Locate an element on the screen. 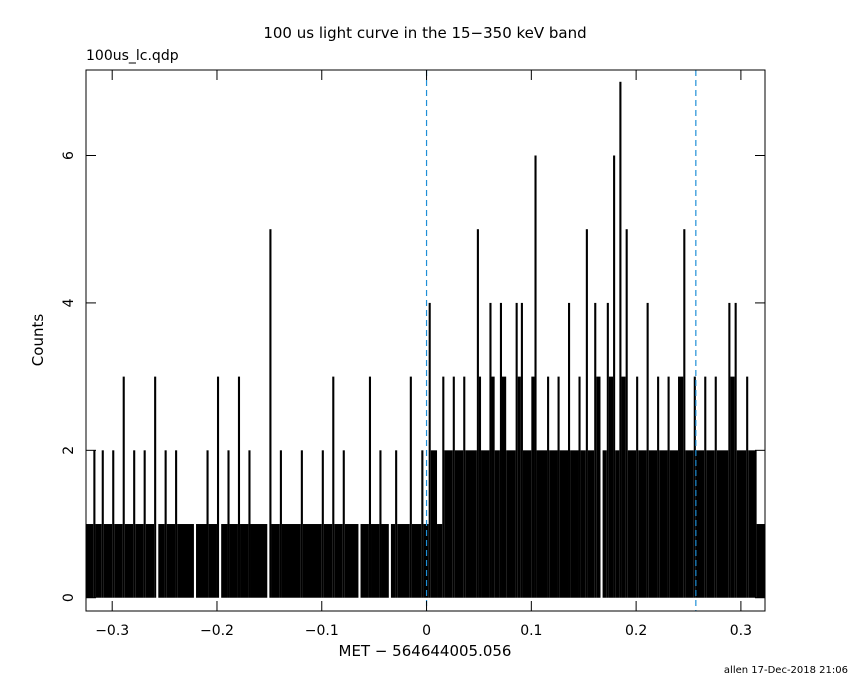 This screenshot has height=684, width=850. x-tick-label: −0.2 is located at coordinates (217, 631).